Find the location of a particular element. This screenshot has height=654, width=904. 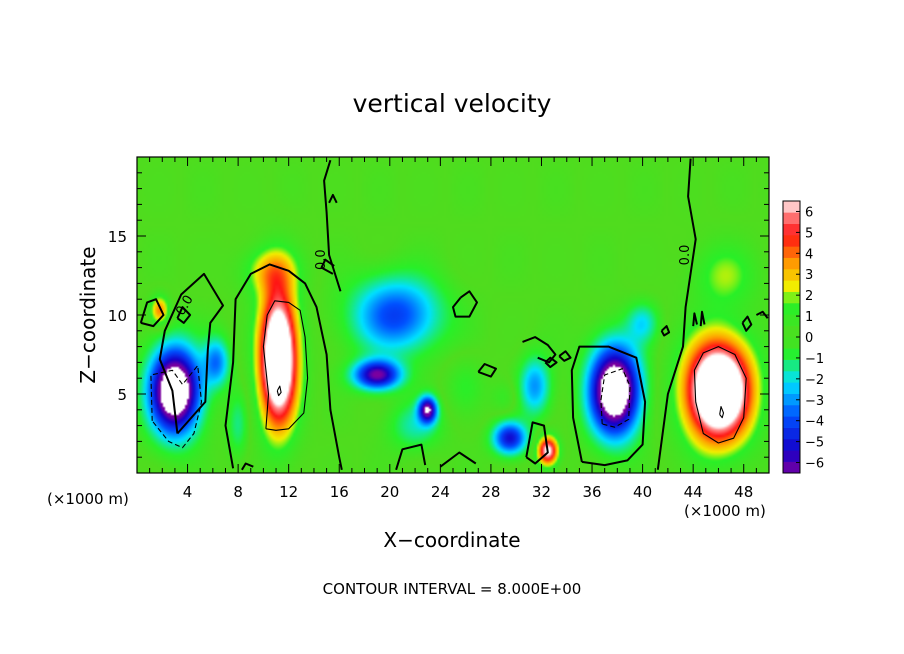

x-tick-label: 16 is located at coordinates (339, 492).